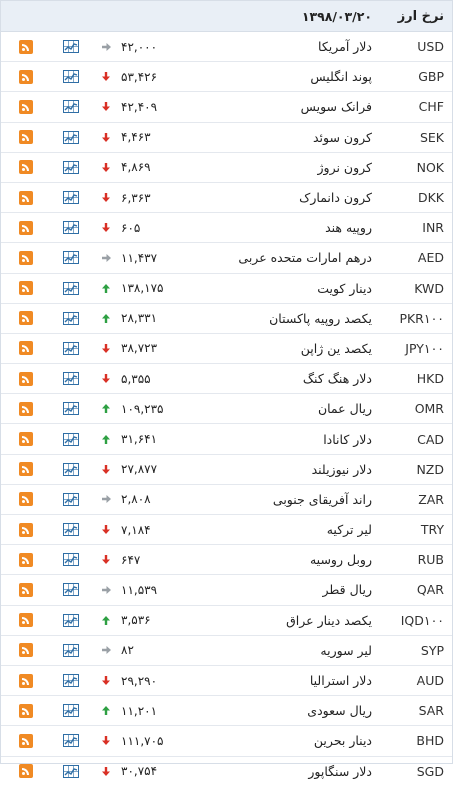 The width and height of the screenshot is (453, 786). Describe the element at coordinates (131, 227) in the screenshot. I see `price-value: ۶۰۵` at that location.